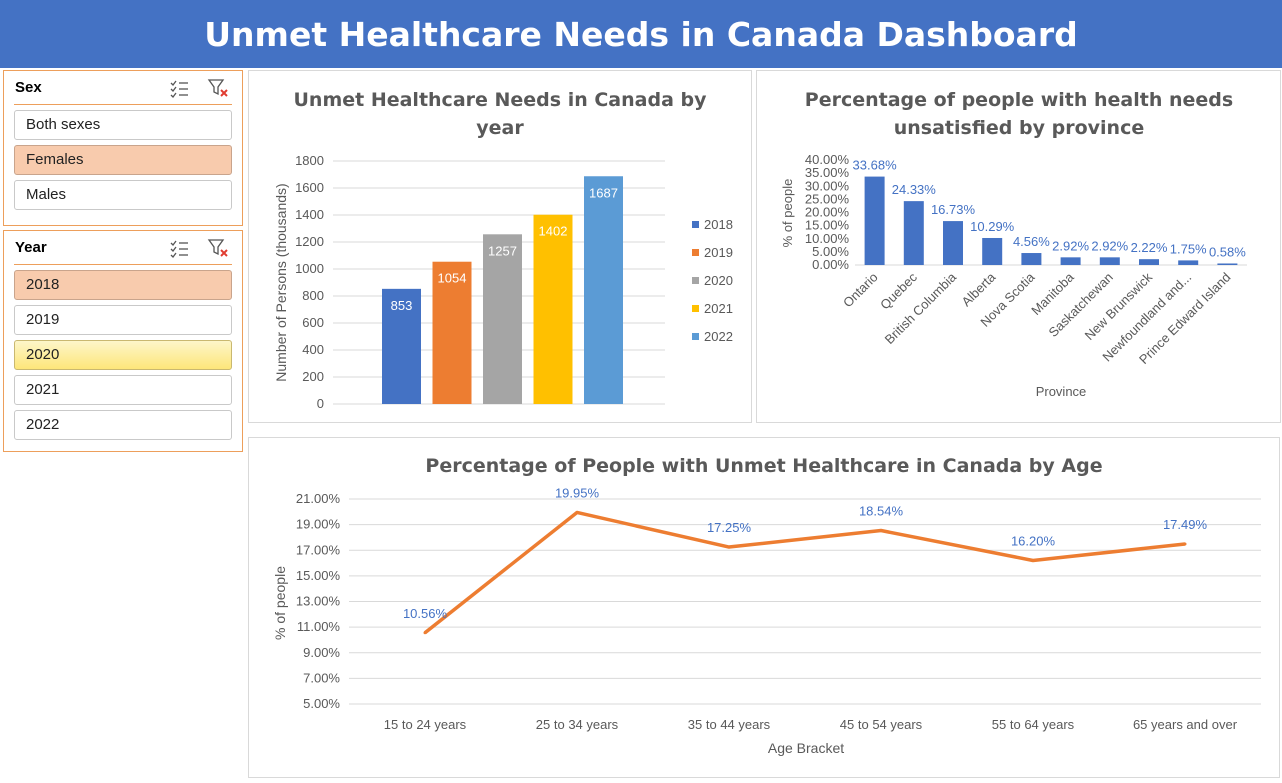 The image size is (1282, 783). Describe the element at coordinates (718, 252) in the screenshot. I see `legend-entry: 2019` at that location.